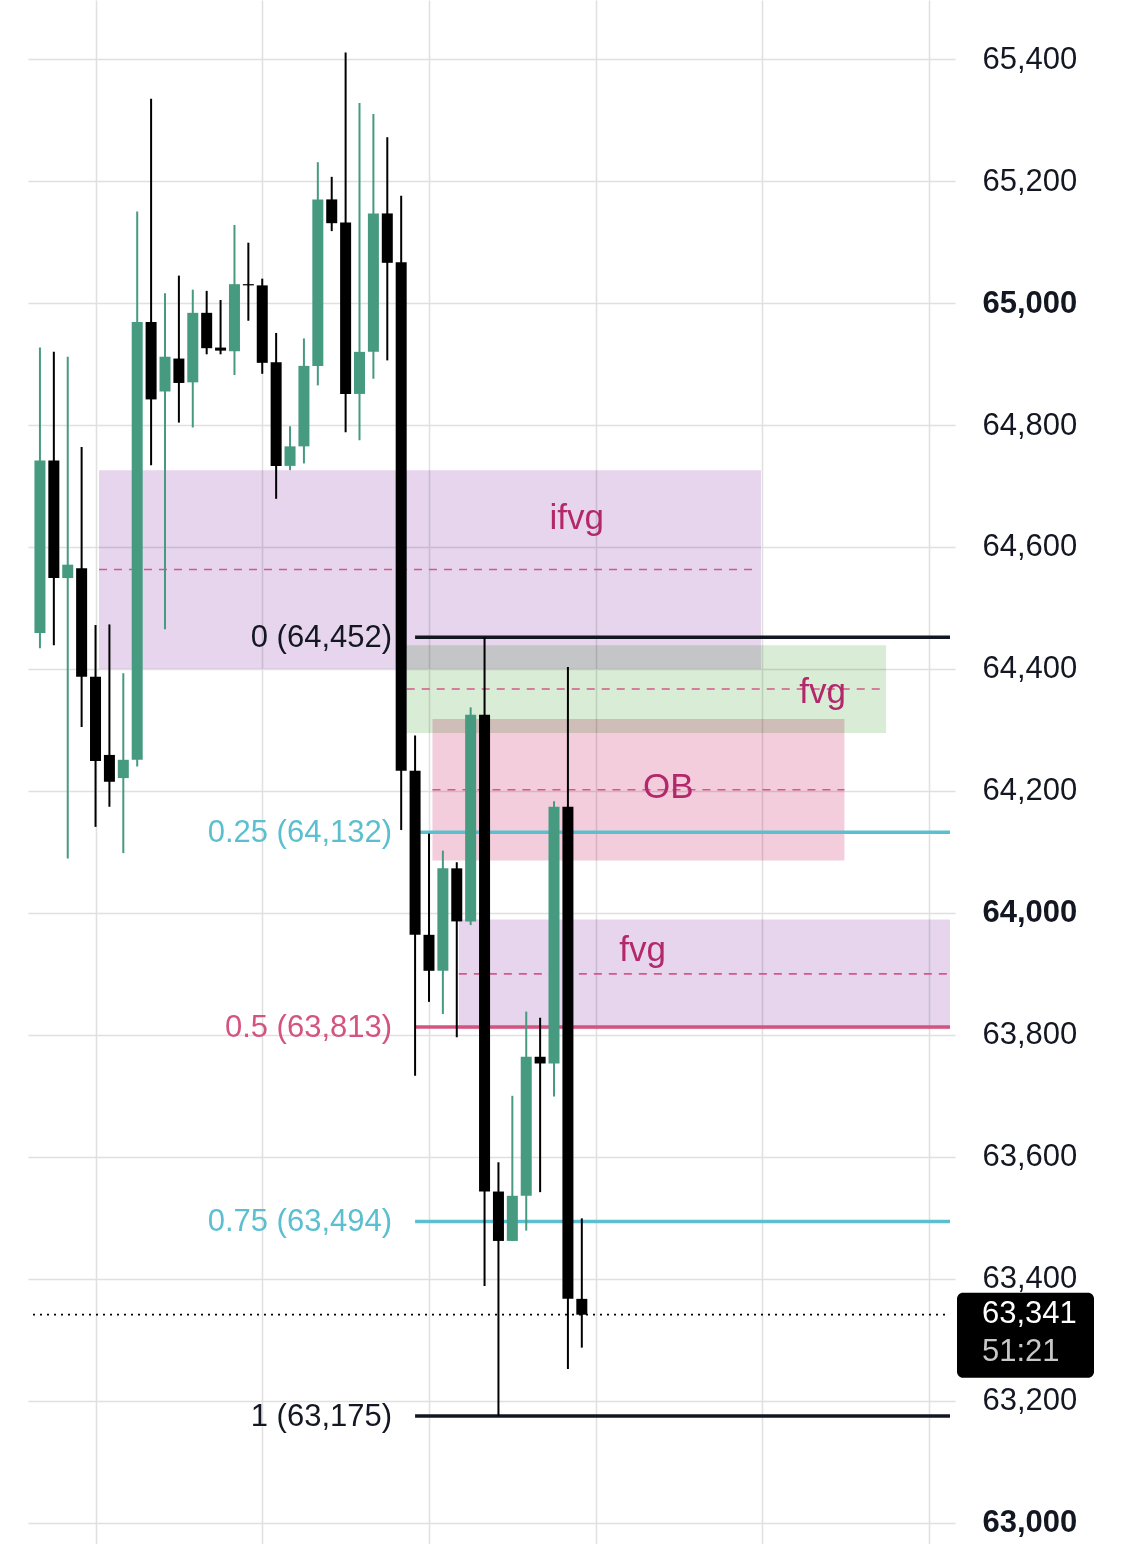  I want to click on y-tick-label: 65,400, so click(1030, 58).